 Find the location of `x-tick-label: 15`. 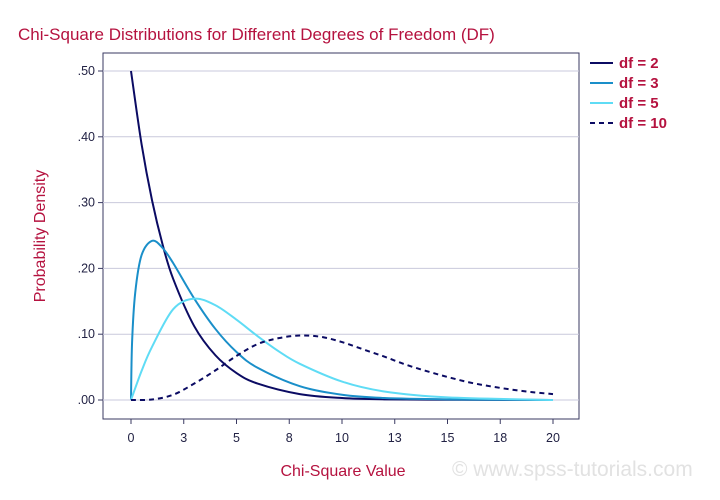

x-tick-label: 15 is located at coordinates (448, 438).